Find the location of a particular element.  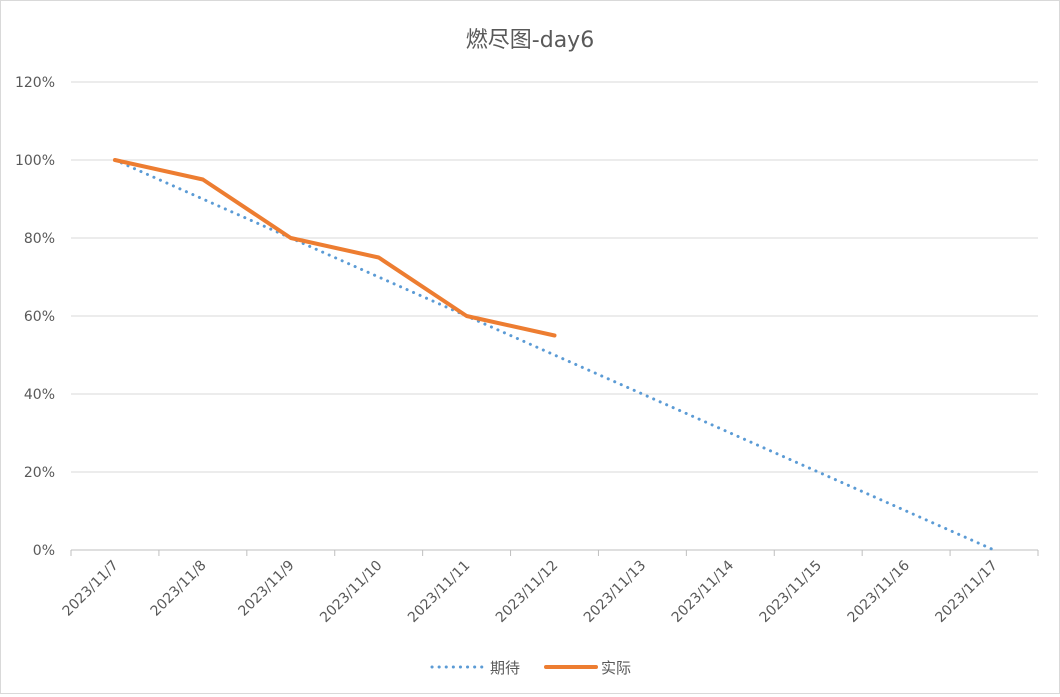

chart-title: 燃尽图-day6 is located at coordinates (530, 40).